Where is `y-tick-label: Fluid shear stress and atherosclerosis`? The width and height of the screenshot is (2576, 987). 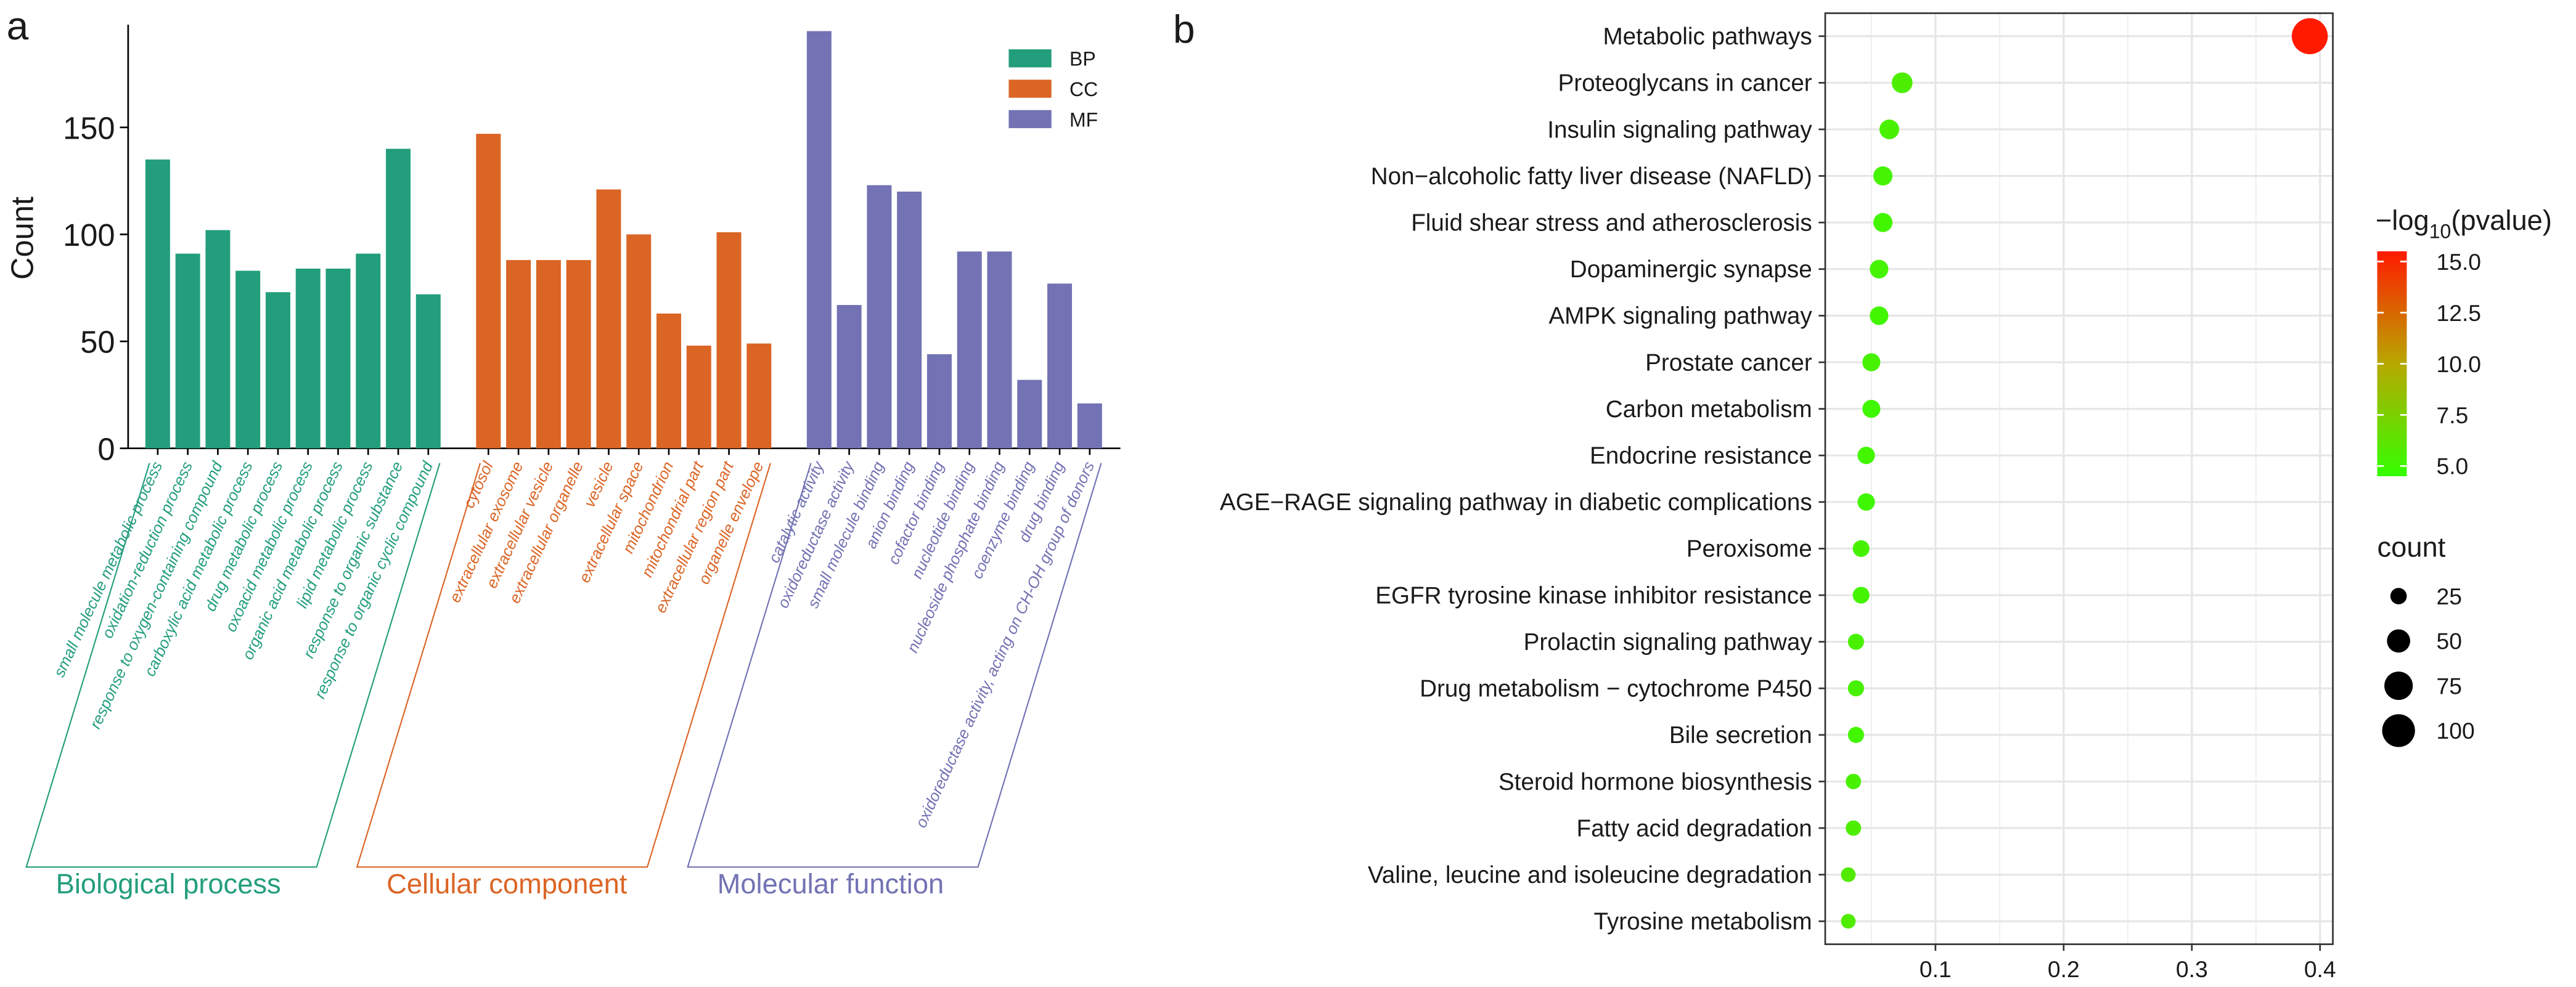
y-tick-label: Fluid shear stress and atherosclerosis is located at coordinates (1611, 223).